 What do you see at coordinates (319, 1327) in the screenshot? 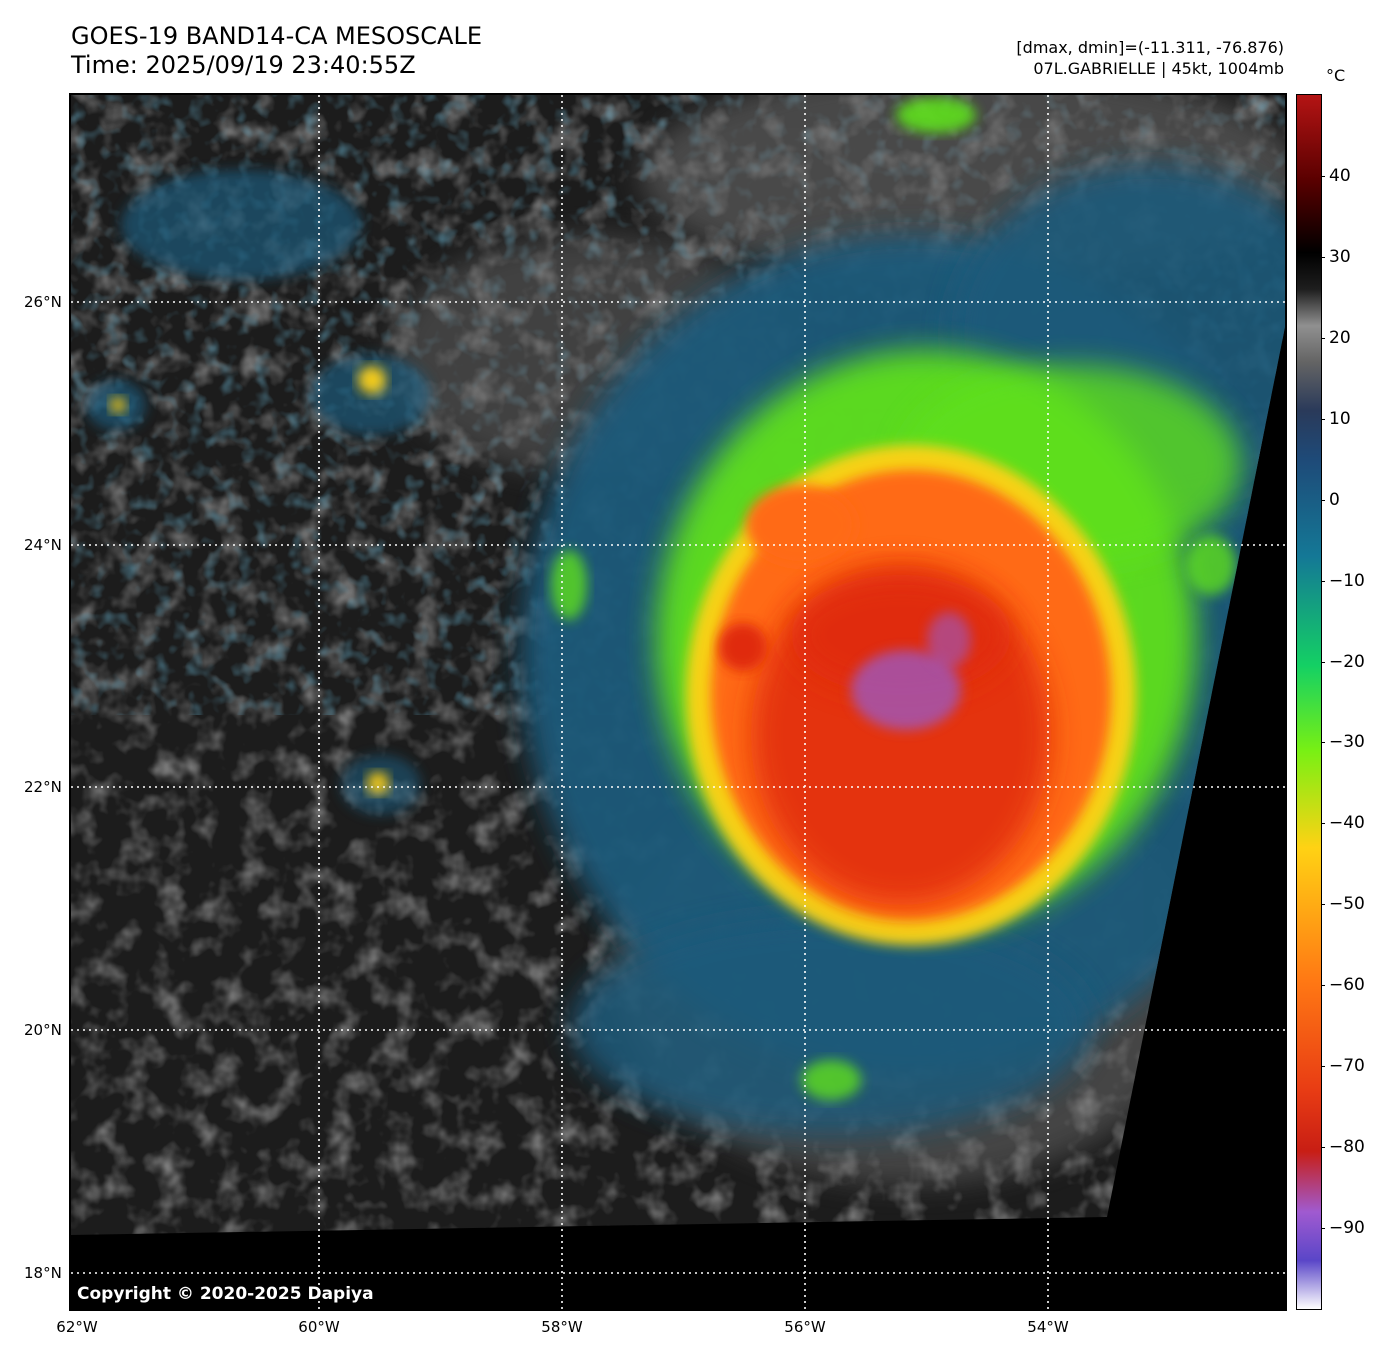
I see `lon-label-60w: 60°W` at bounding box center [319, 1327].